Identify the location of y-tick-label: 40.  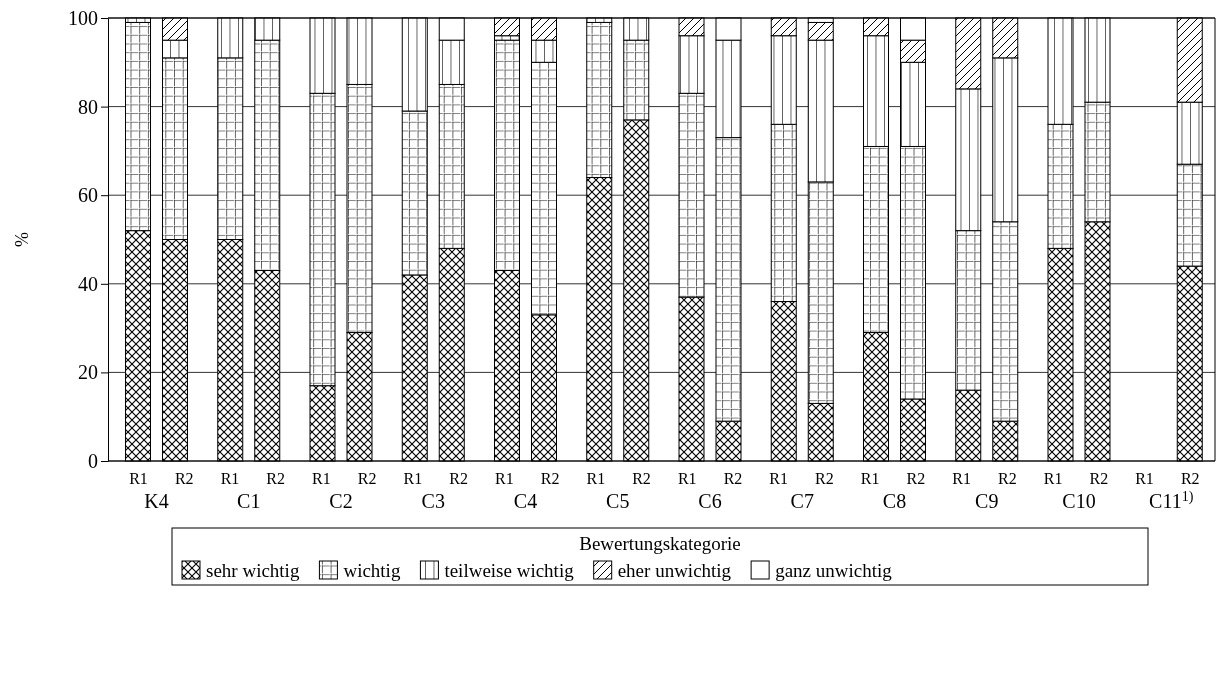
(88, 283).